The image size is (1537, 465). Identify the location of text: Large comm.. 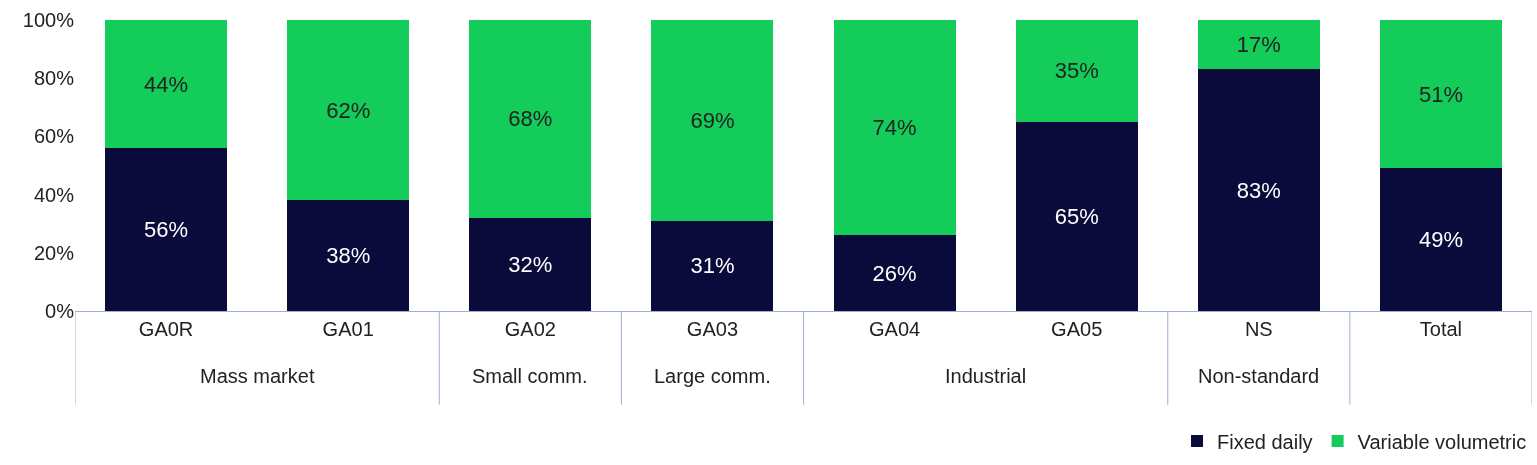
(712, 376).